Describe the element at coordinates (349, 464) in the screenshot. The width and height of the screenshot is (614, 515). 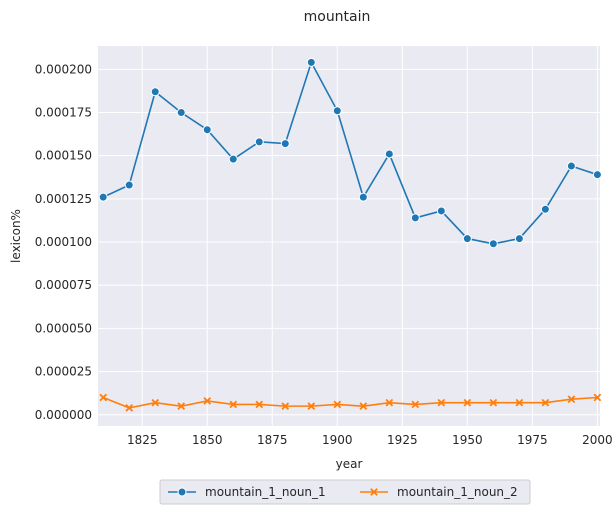
I see `x-axis-label: year` at that location.